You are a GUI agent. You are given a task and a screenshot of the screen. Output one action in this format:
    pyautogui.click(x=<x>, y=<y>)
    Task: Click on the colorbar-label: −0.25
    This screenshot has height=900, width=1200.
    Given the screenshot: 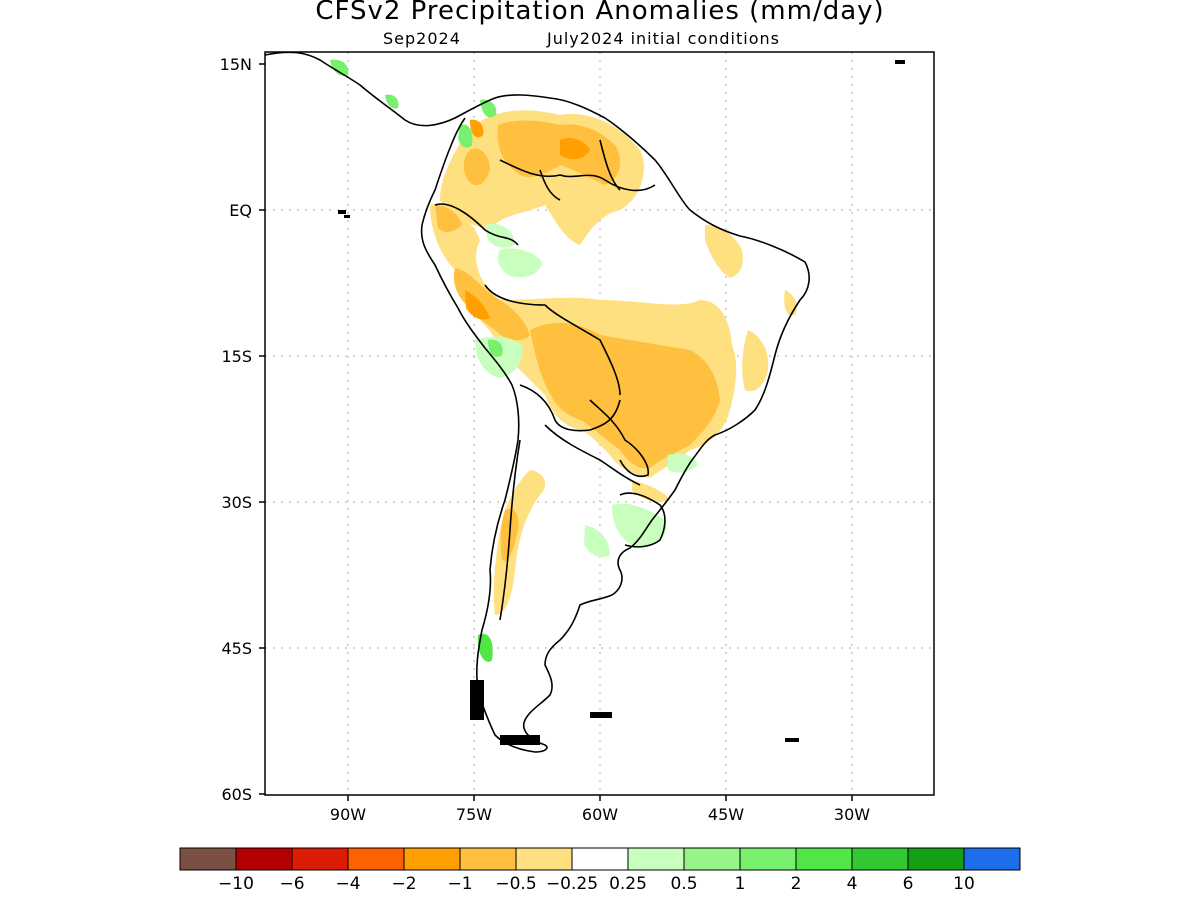 What is the action you would take?
    pyautogui.click(x=572, y=884)
    